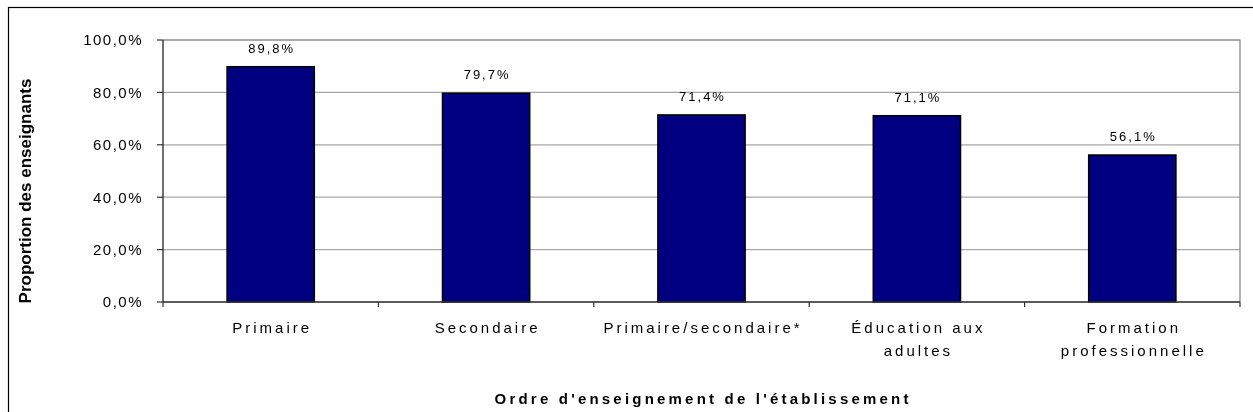 The height and width of the screenshot is (412, 1253). What do you see at coordinates (117, 197) in the screenshot?
I see `y-tick-label: 40,0%` at bounding box center [117, 197].